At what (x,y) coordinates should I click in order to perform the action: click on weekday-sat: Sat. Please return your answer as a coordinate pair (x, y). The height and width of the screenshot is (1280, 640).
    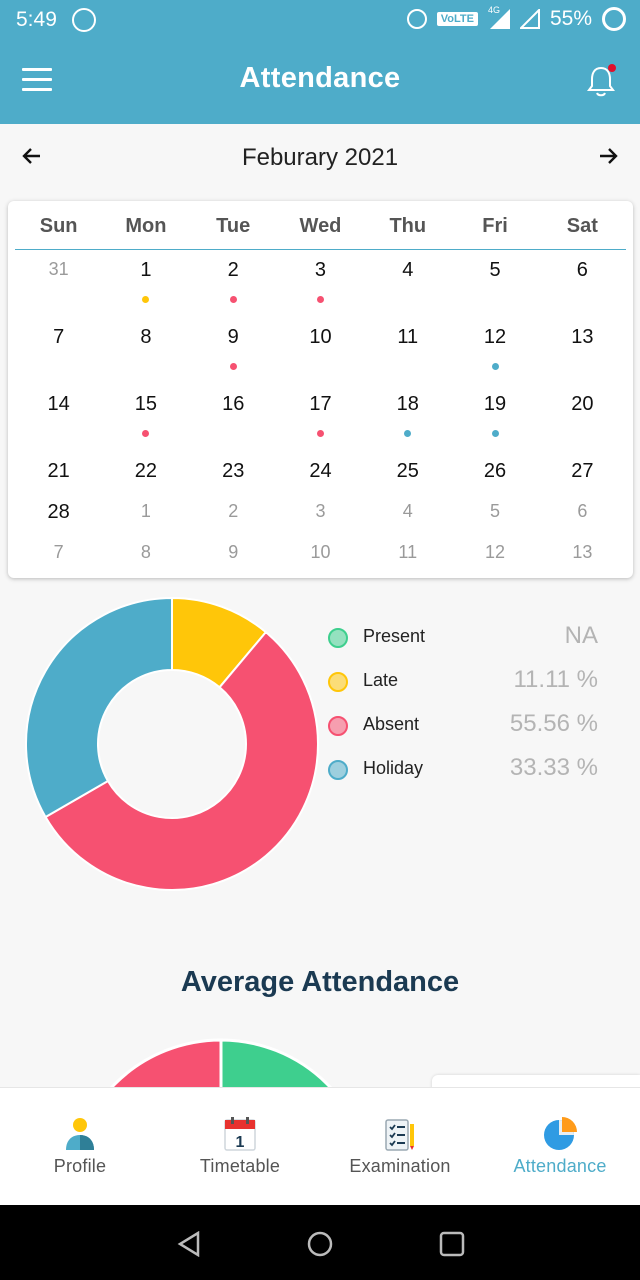
    Looking at the image, I should click on (582, 226).